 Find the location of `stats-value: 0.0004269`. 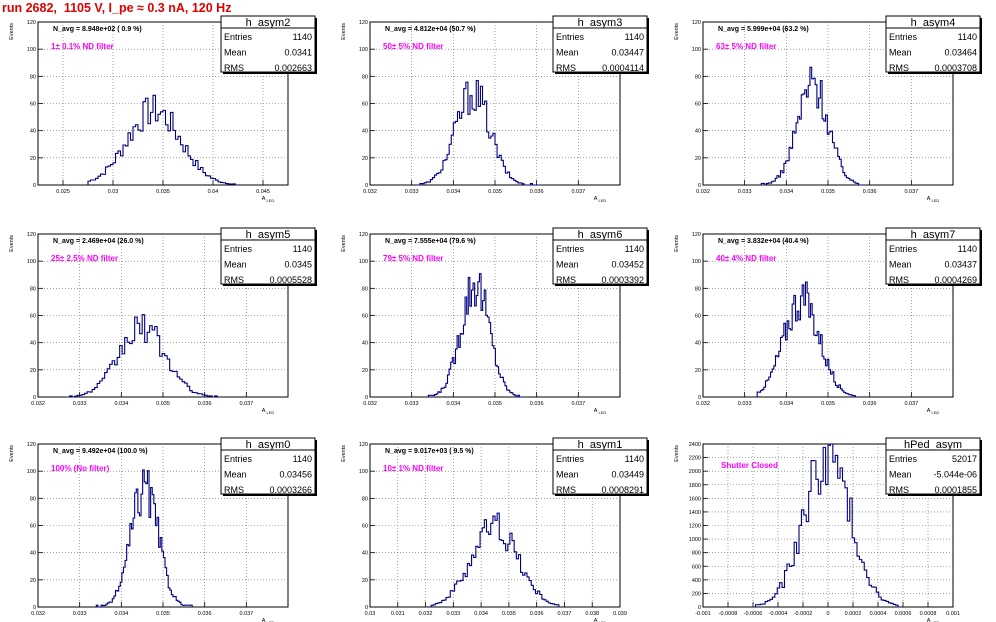

stats-value: 0.0004269 is located at coordinates (955, 280).